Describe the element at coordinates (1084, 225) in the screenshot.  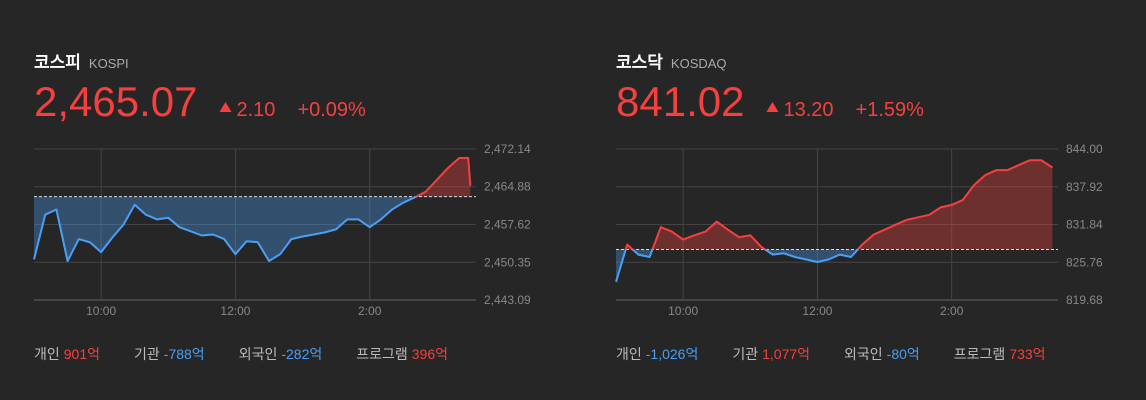
I see `y-tick-label: 831.84` at that location.